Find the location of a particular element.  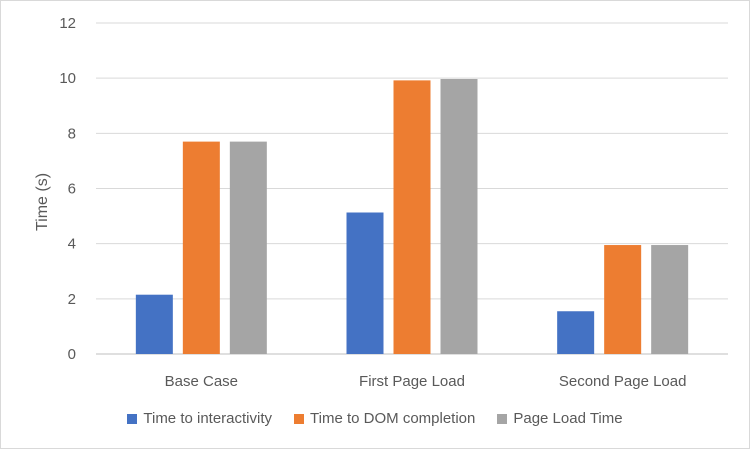

y-tick-label: 2 is located at coordinates (72, 299).